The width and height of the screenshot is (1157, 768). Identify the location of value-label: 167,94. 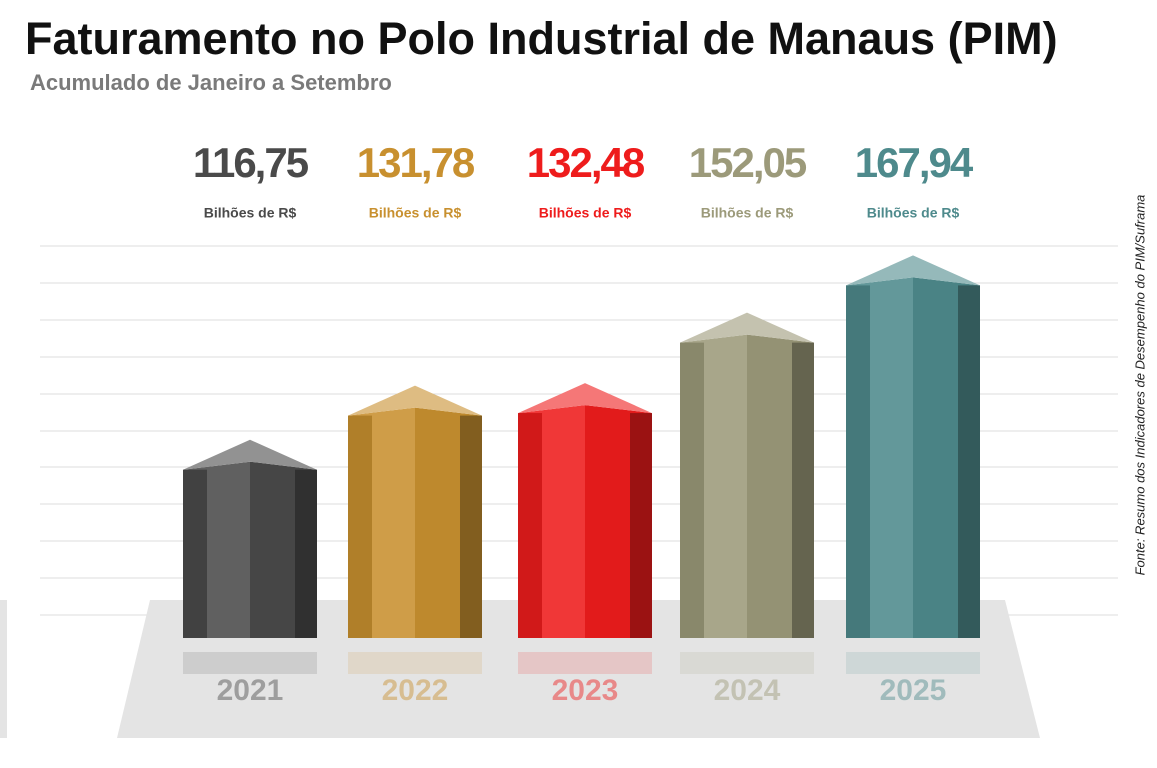
(914, 162).